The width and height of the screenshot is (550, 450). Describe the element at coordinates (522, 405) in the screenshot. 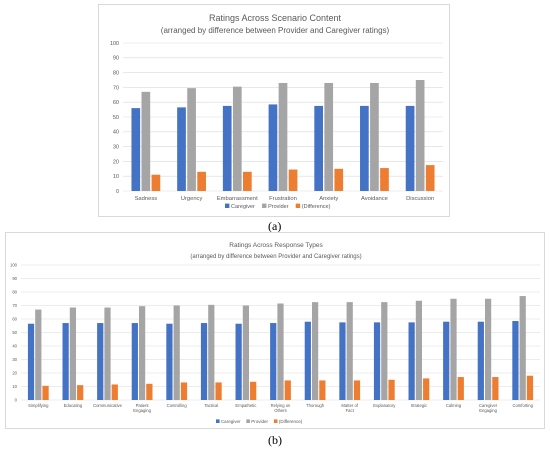

I see `x-category-label: Comforting` at that location.